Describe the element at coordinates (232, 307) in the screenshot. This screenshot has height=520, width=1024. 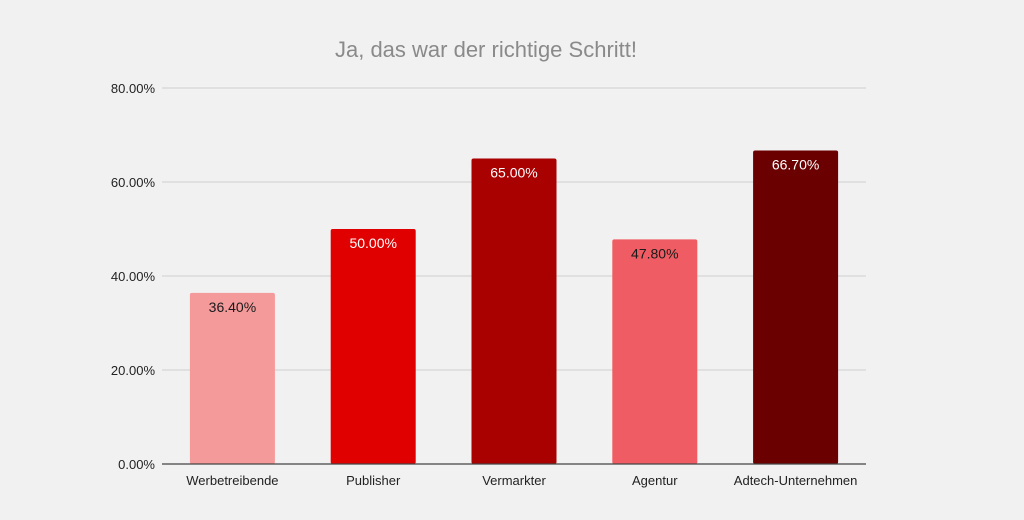
I see `bar-data-label: 36.40%` at that location.